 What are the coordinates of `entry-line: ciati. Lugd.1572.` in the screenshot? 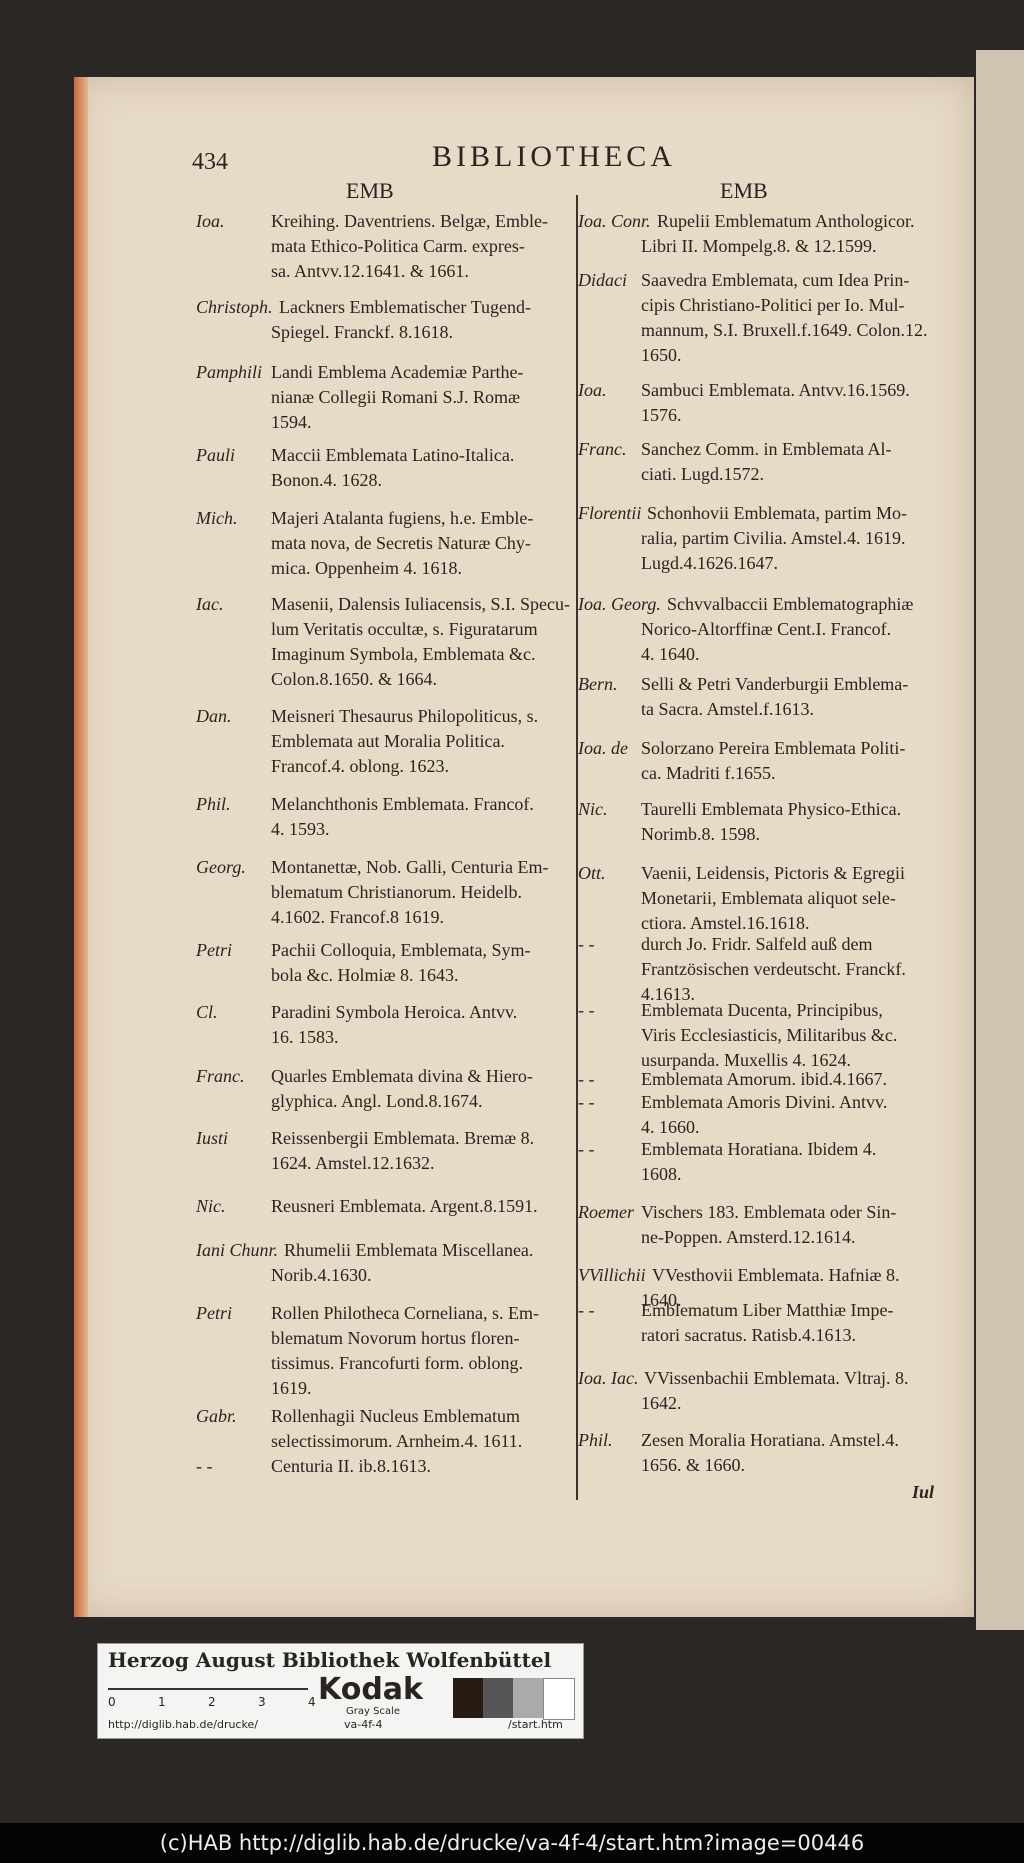 It's located at (702, 474).